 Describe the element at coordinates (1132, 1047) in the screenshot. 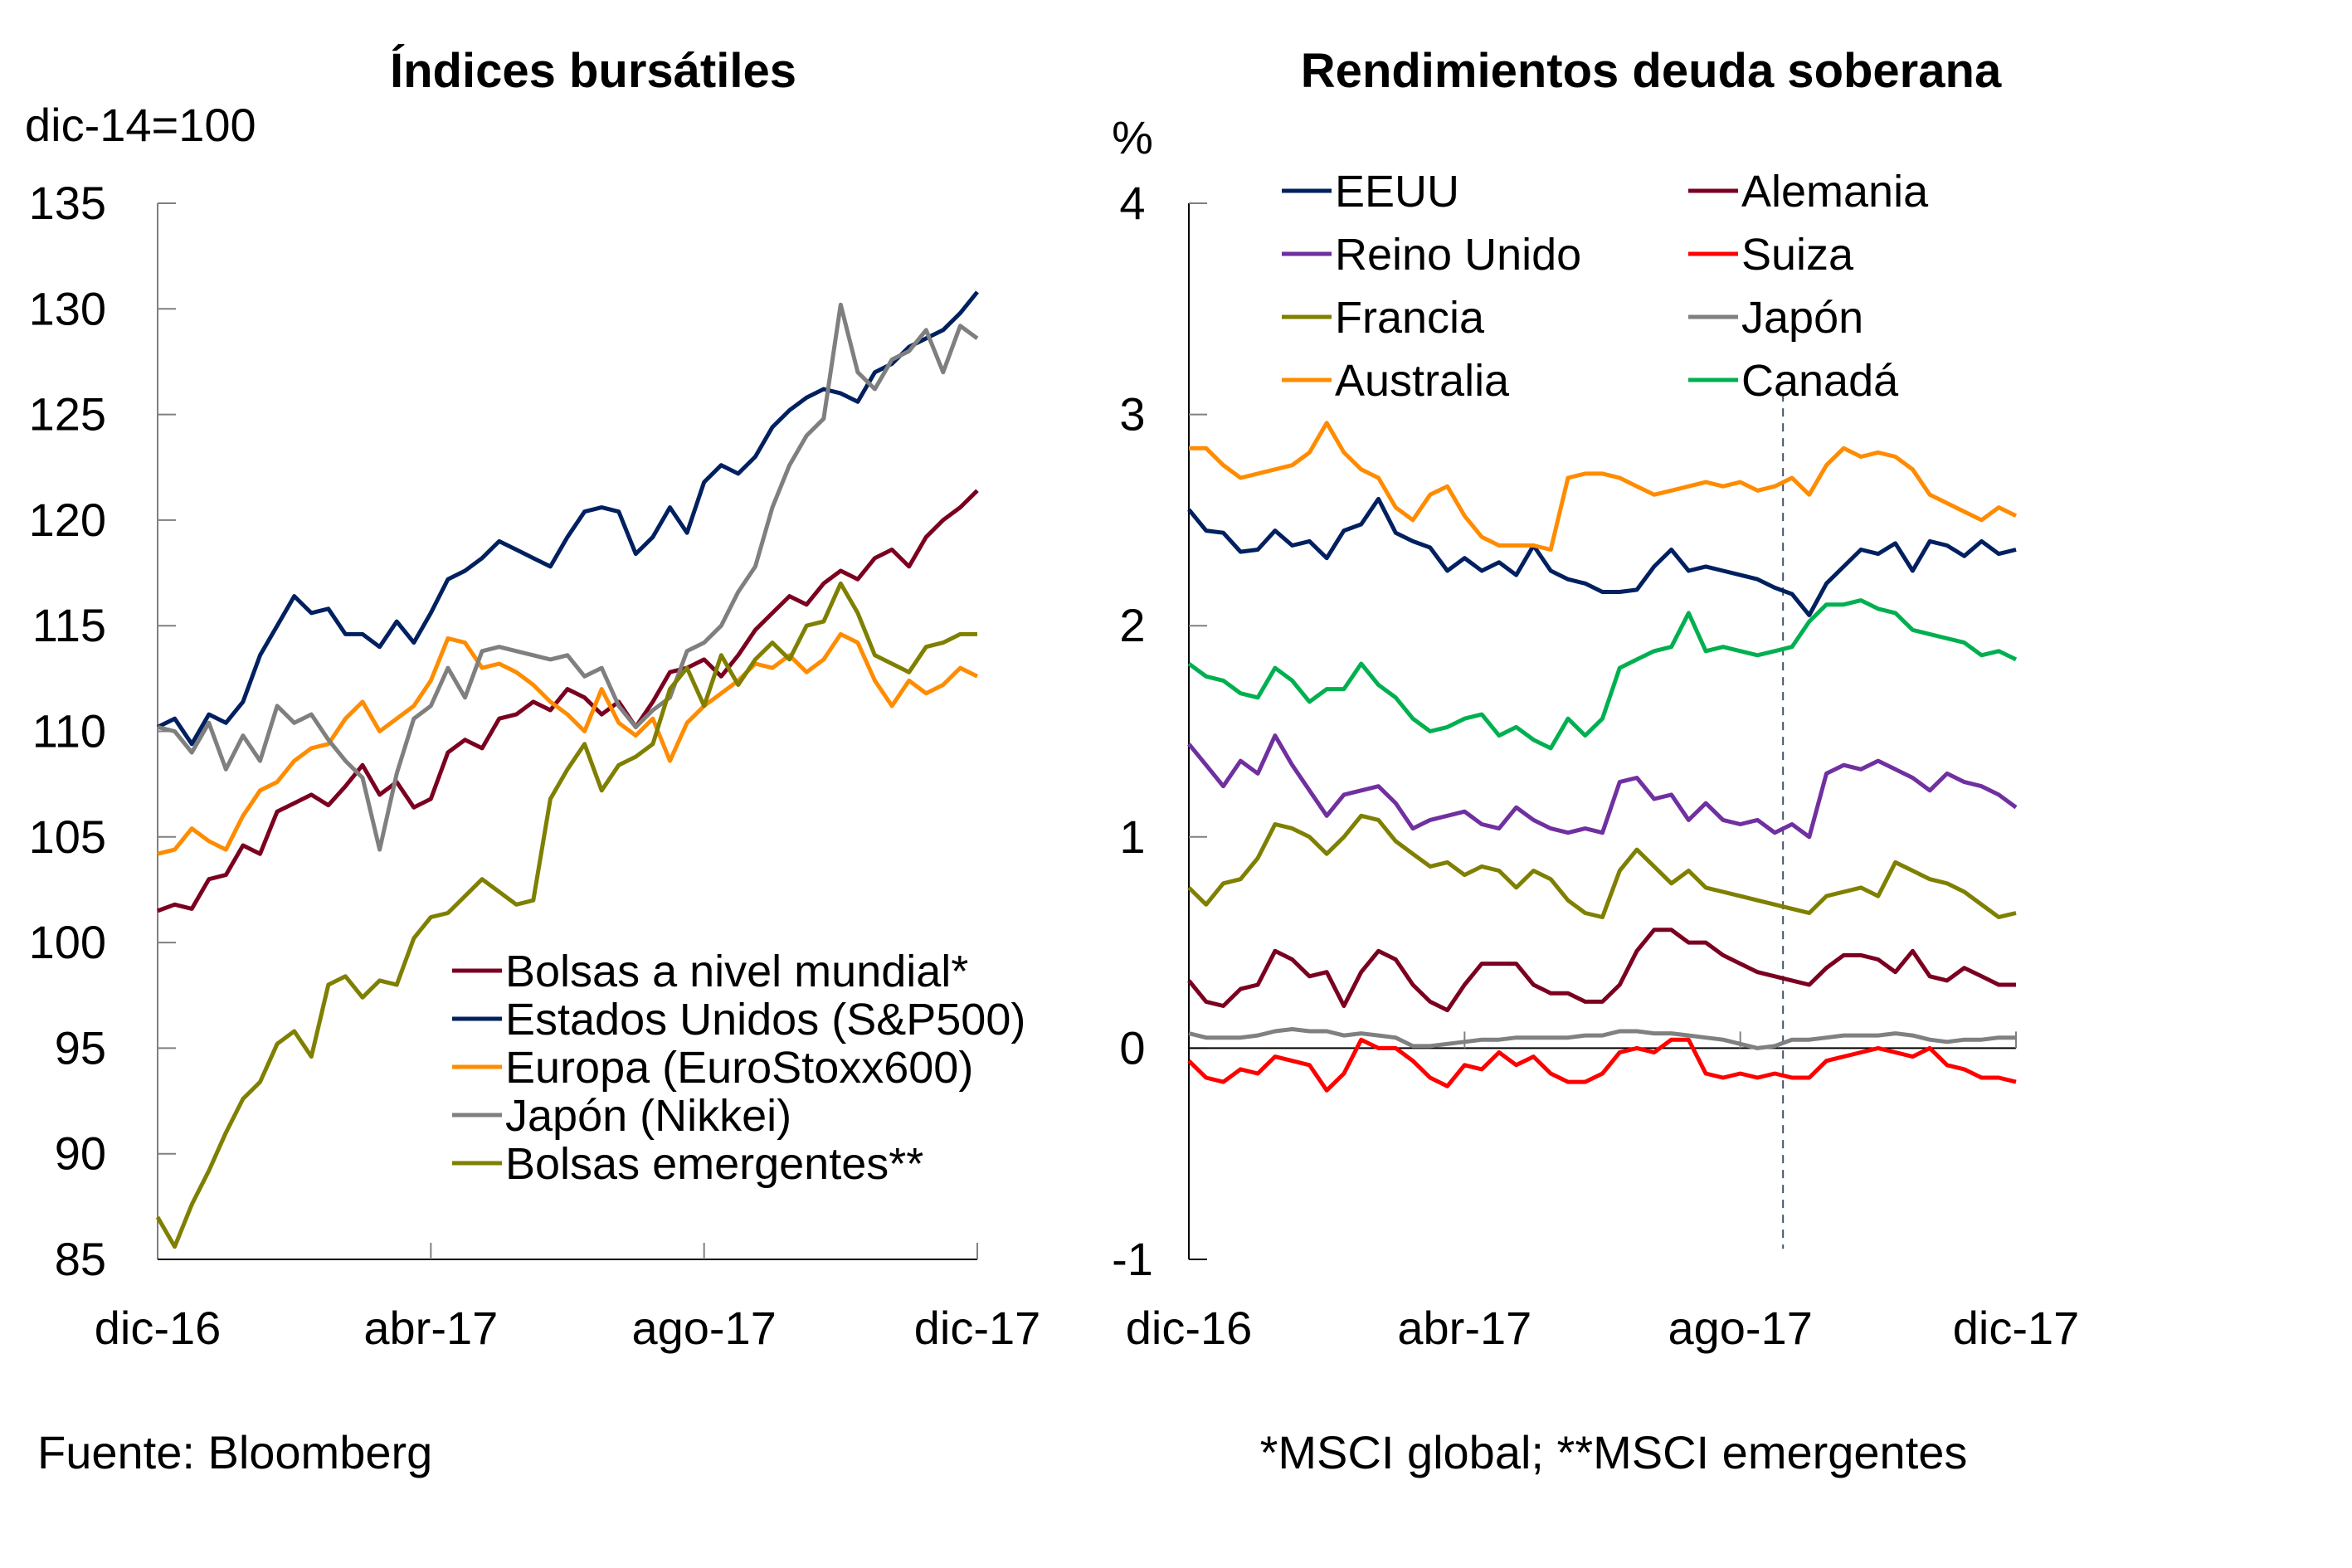

I see `y-tick-label: 0` at that location.